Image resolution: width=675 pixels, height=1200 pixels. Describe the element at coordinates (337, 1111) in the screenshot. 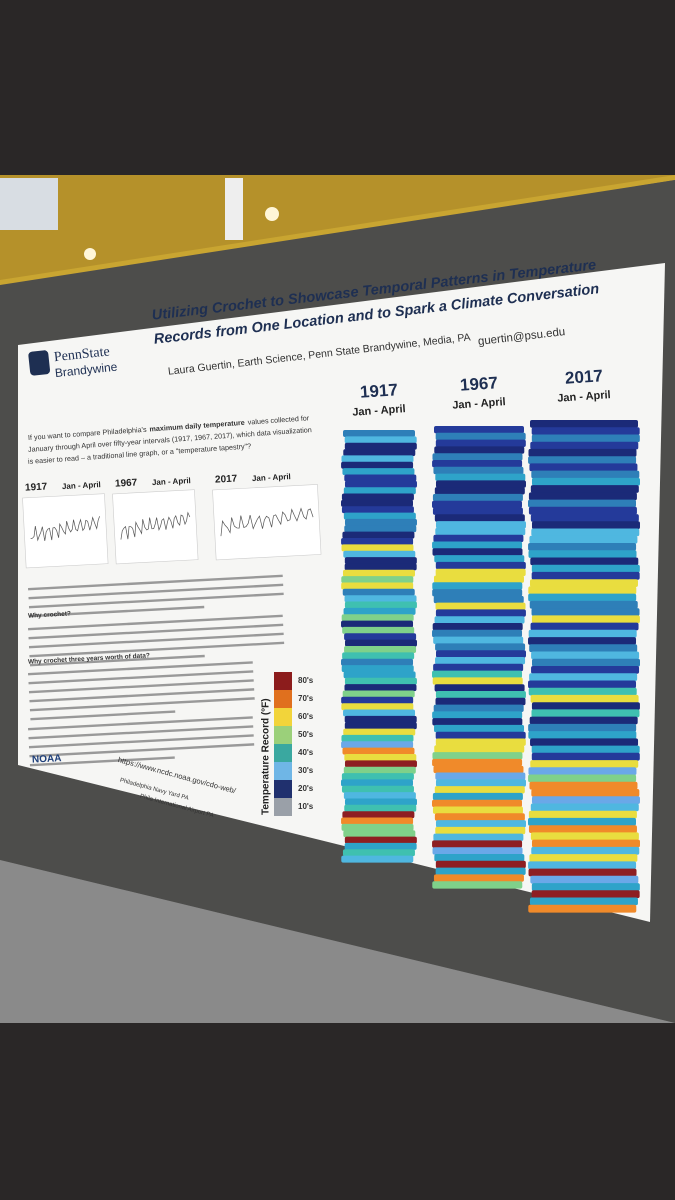

I see `bottom-bar` at that location.